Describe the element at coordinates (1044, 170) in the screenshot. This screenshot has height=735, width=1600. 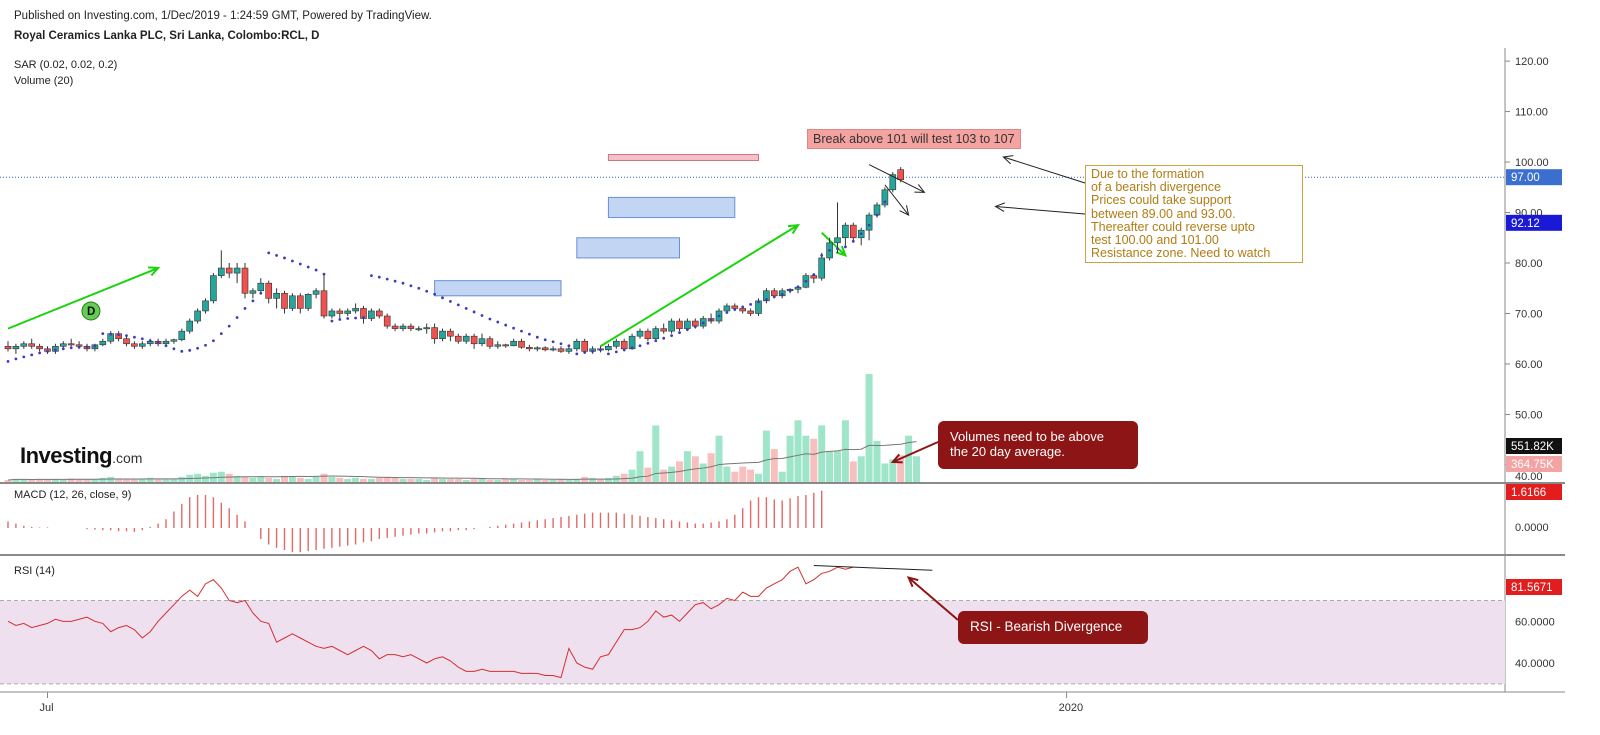
I see `pointer-arrow` at that location.